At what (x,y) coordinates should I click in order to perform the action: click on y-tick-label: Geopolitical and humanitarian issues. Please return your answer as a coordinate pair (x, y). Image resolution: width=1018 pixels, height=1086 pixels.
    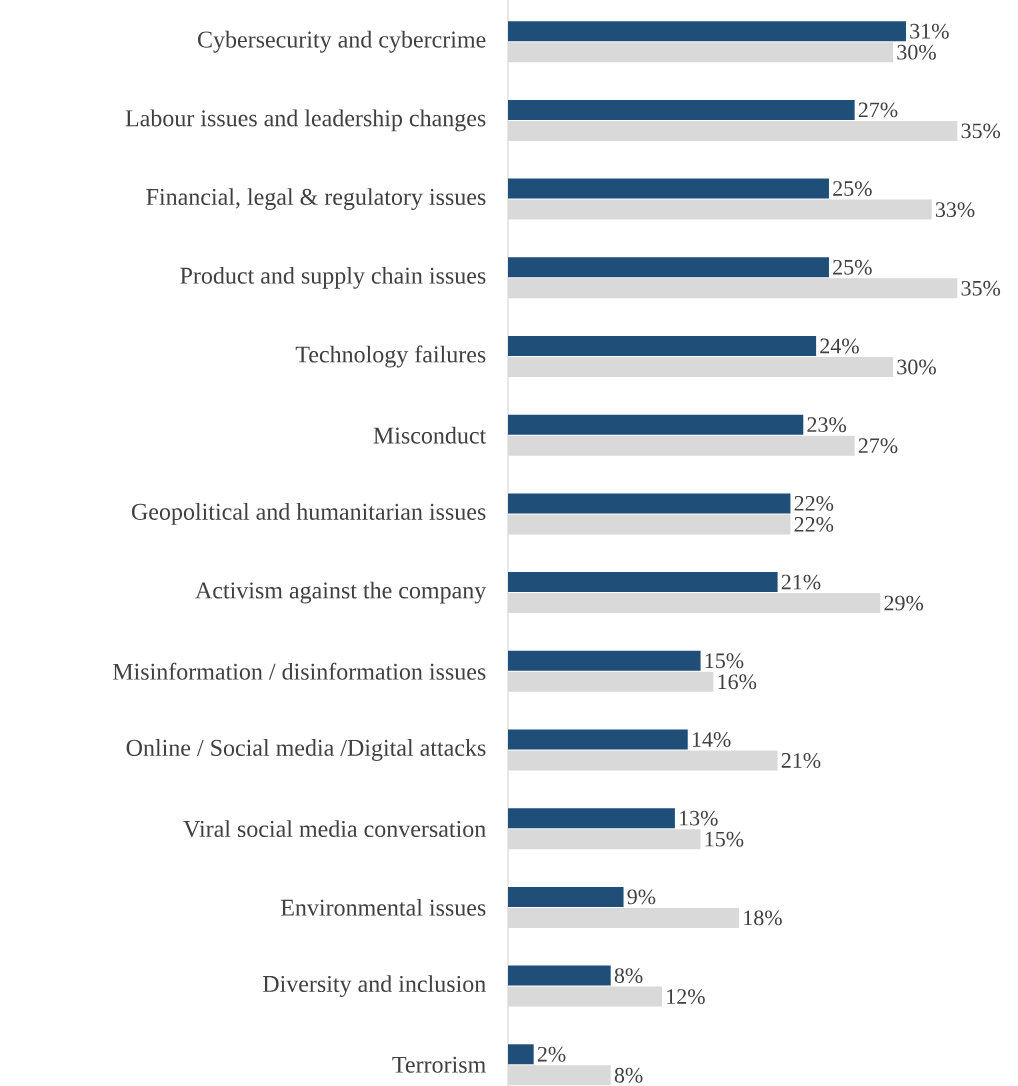
    Looking at the image, I should click on (308, 514).